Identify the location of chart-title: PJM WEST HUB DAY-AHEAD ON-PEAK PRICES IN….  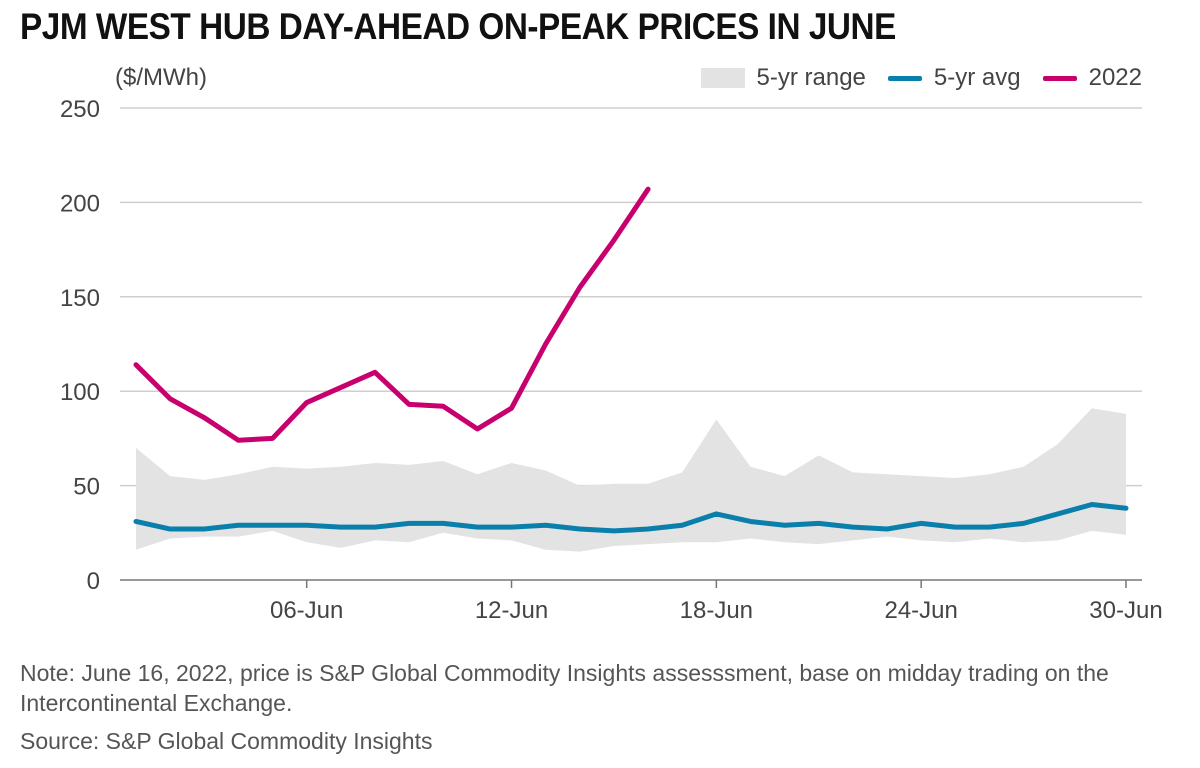
(458, 26).